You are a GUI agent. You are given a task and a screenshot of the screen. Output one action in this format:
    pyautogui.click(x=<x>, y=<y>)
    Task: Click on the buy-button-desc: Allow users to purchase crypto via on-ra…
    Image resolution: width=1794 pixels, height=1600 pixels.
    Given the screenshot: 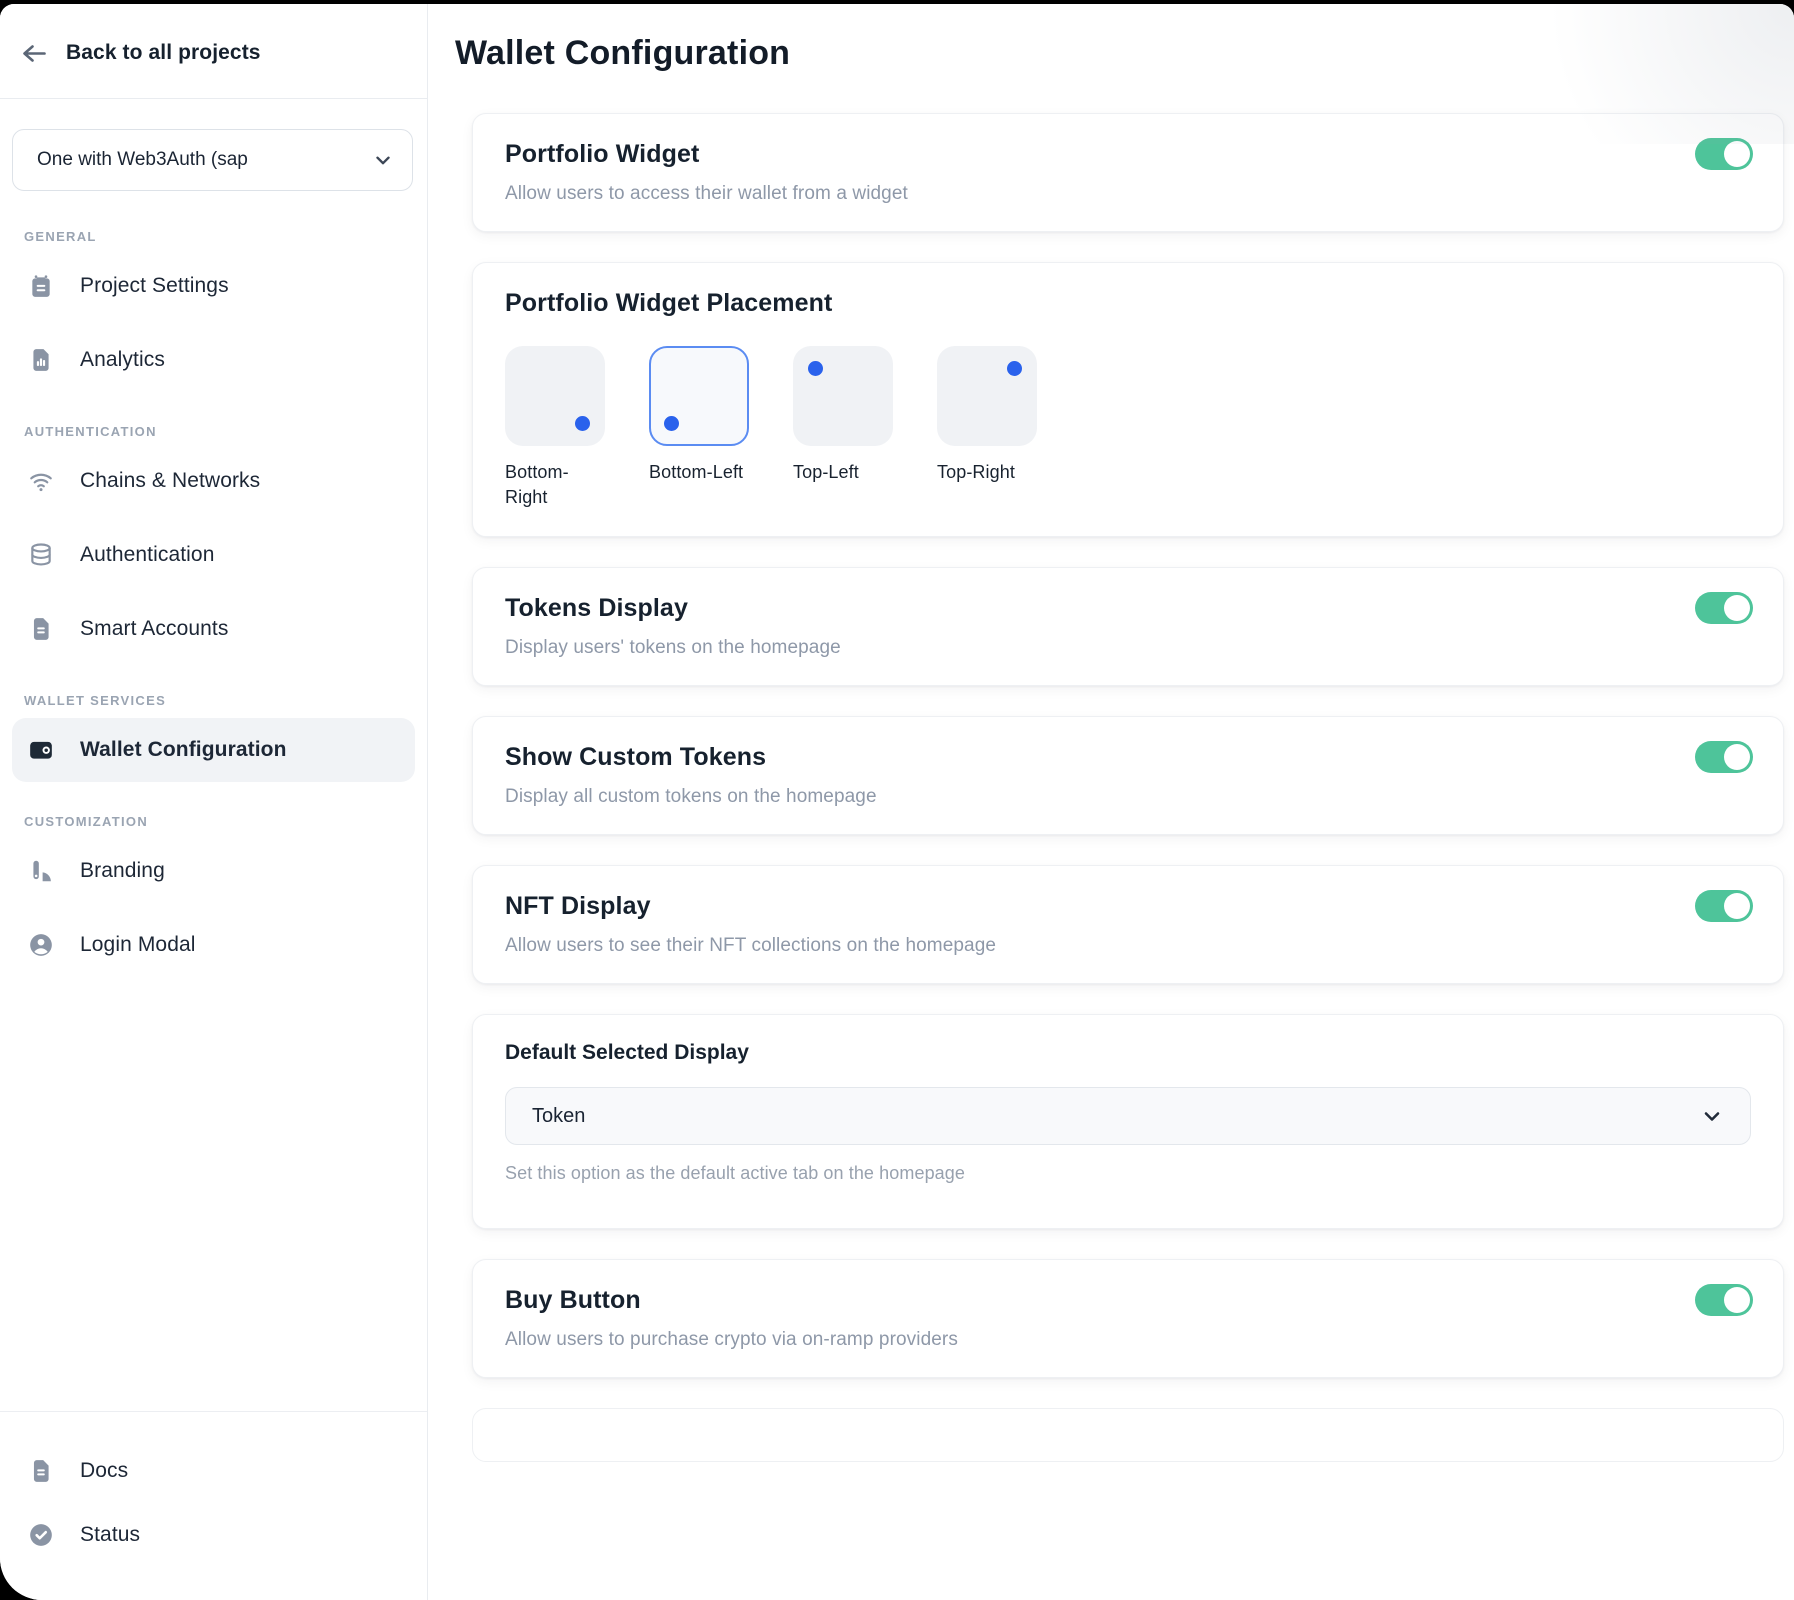 What is the action you would take?
    pyautogui.click(x=731, y=1340)
    